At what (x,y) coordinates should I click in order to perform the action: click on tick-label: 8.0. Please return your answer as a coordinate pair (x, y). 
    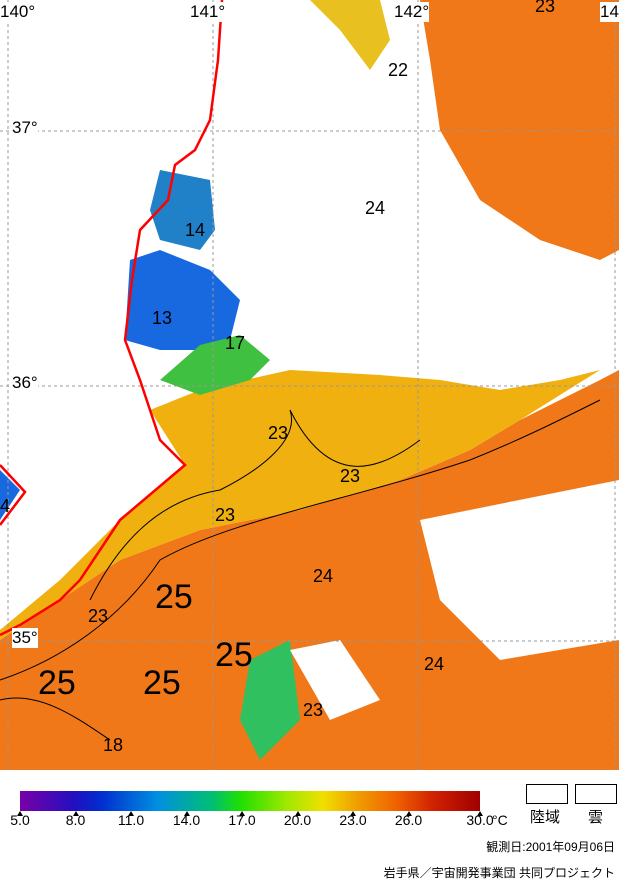
    Looking at the image, I should click on (75, 820).